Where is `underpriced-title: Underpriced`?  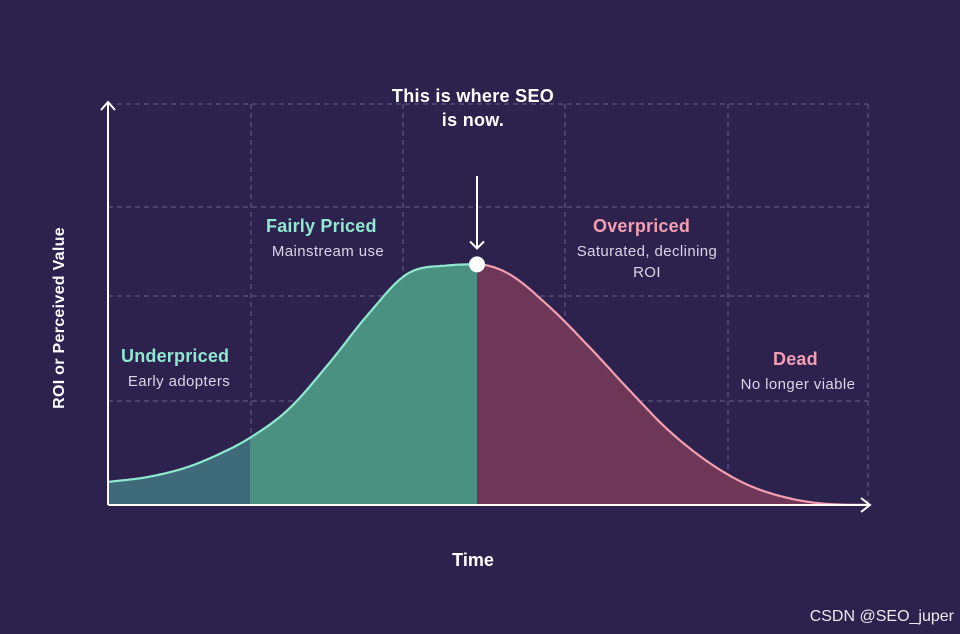
underpriced-title: Underpriced is located at coordinates (175, 356).